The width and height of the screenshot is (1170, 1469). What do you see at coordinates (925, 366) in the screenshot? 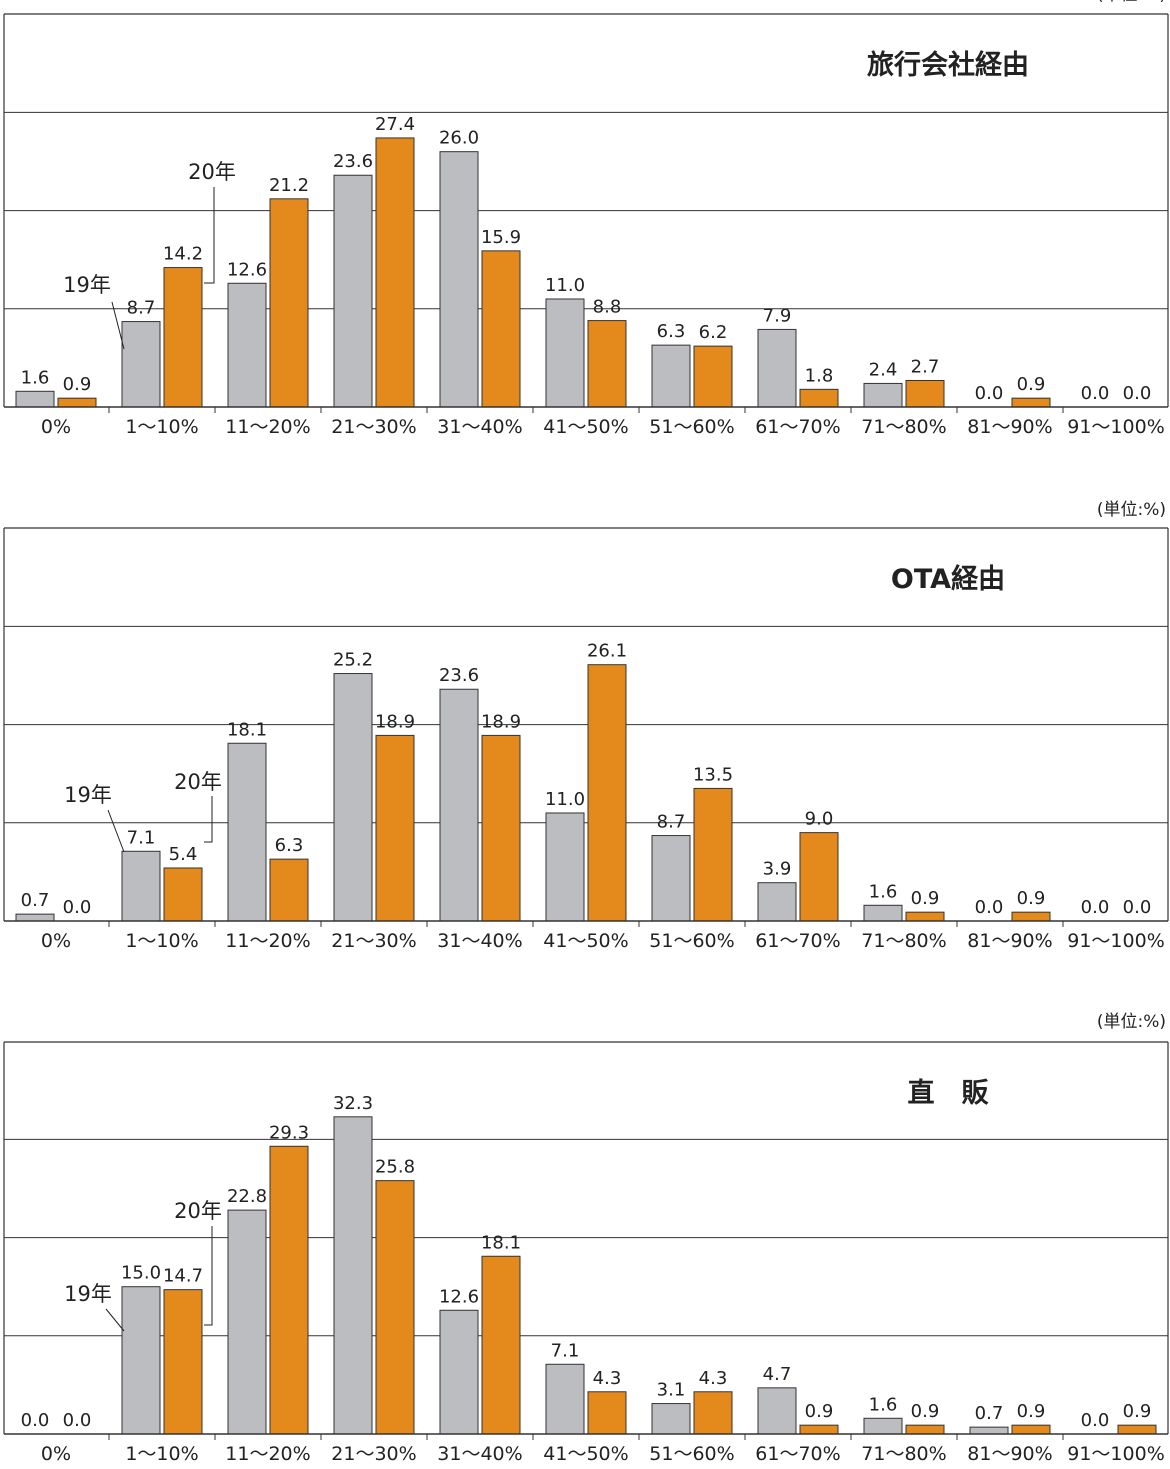
I see `data-label-20: 2.7` at bounding box center [925, 366].